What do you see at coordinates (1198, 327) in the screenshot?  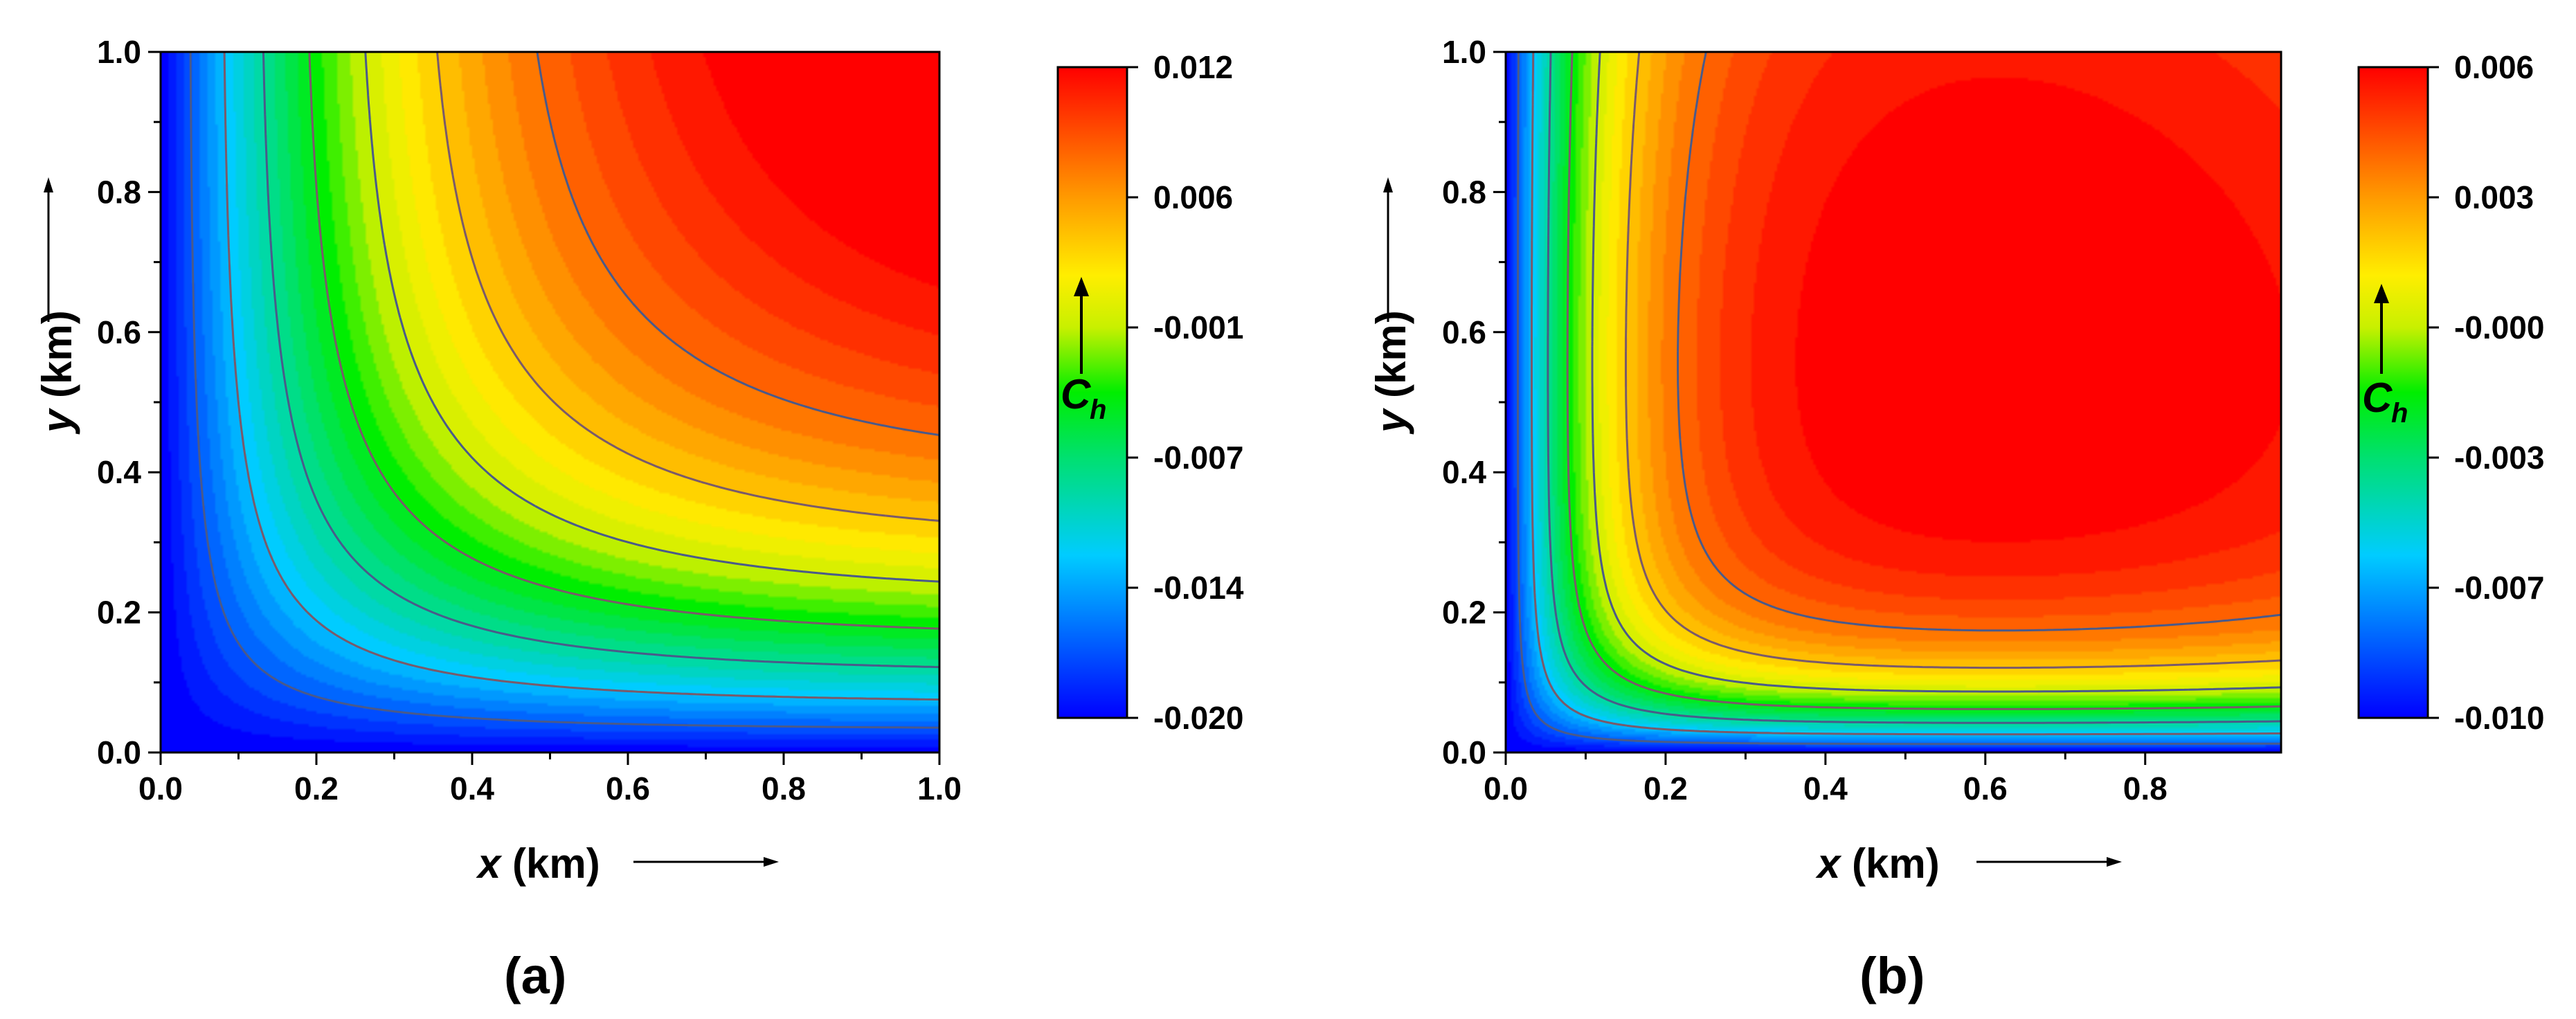 I see `colorbar-tick-label: -0.001` at bounding box center [1198, 327].